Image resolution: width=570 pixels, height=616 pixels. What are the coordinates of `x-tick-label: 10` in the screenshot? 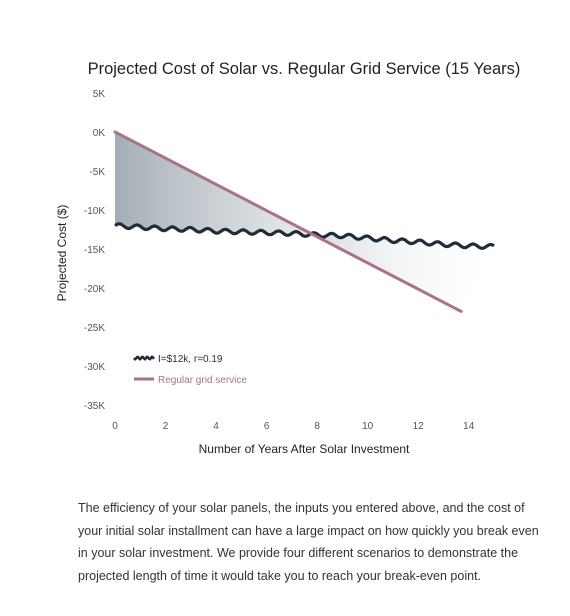 It's located at (368, 426).